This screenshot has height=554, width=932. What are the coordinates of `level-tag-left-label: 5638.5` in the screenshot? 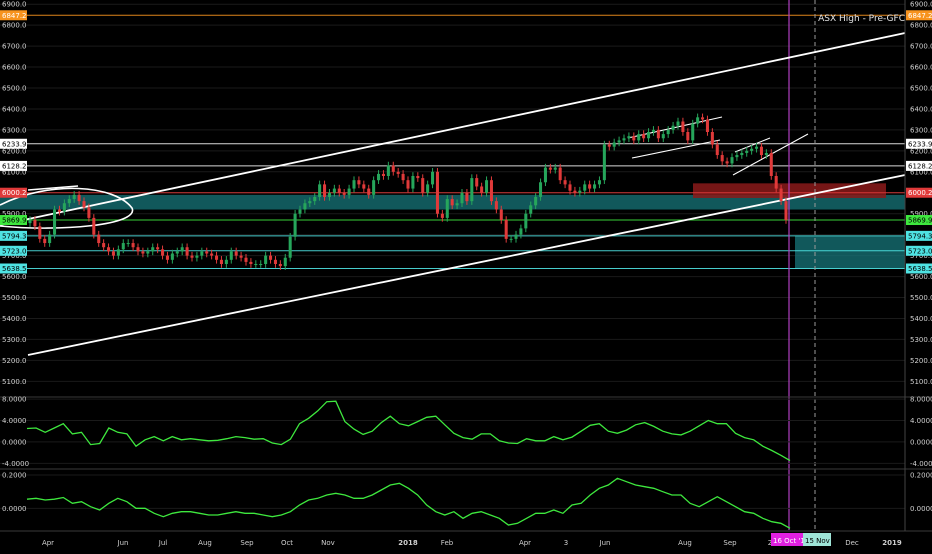 It's located at (14, 269).